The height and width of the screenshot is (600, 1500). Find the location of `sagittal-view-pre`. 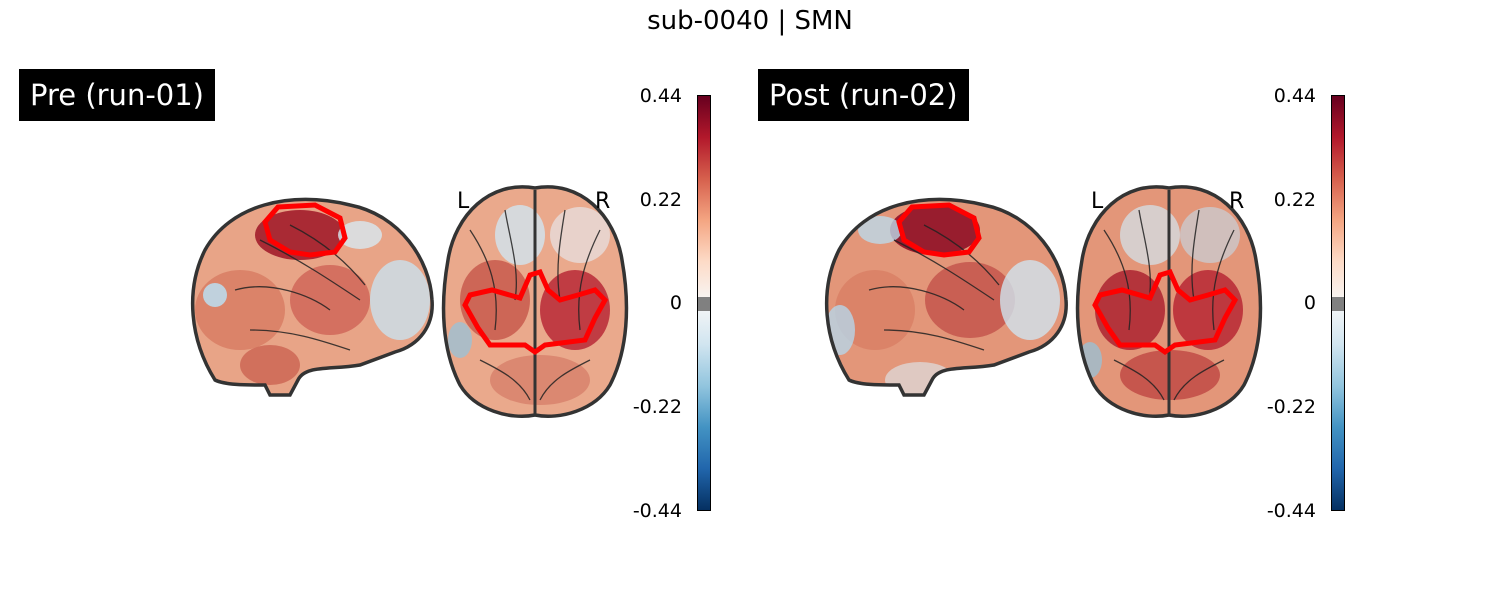

sagittal-view-pre is located at coordinates (312, 297).